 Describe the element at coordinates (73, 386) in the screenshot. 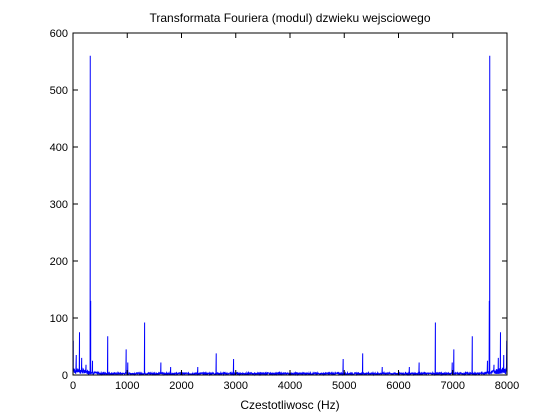

I see `x-tick-label: 0` at that location.